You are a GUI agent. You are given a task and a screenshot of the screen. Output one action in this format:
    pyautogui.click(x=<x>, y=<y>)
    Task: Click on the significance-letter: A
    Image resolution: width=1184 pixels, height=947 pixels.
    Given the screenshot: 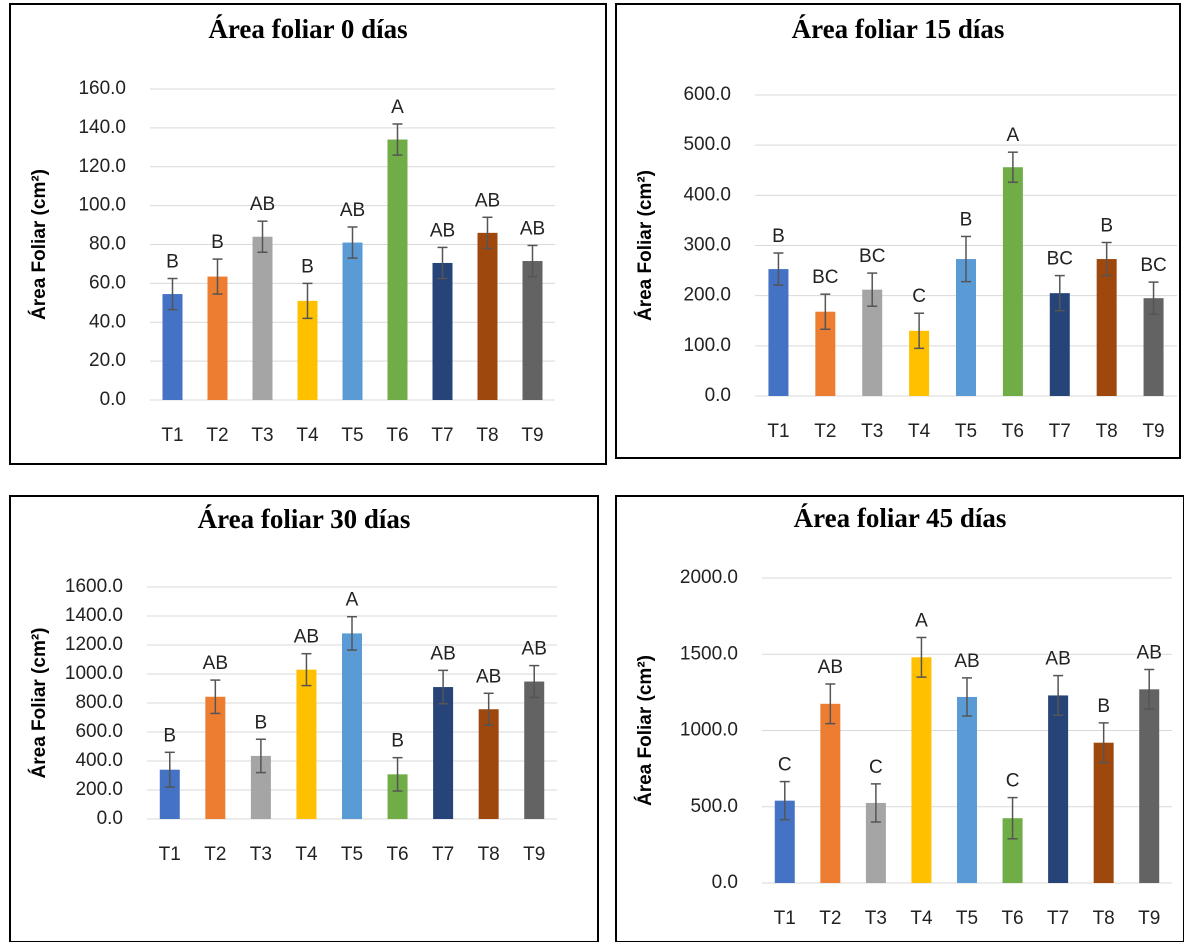 What is the action you would take?
    pyautogui.click(x=1013, y=135)
    